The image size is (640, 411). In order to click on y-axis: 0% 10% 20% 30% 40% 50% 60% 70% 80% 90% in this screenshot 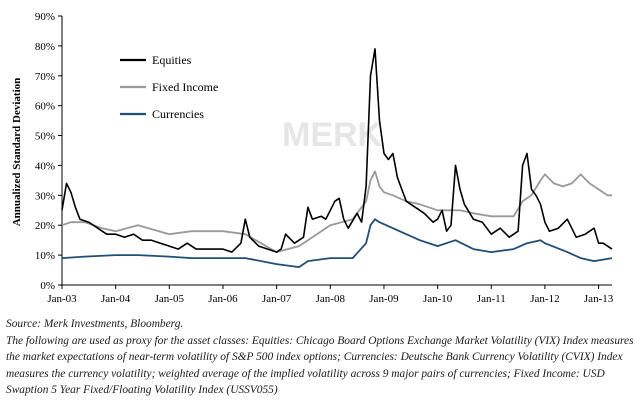, I will do `click(49, 151)`.